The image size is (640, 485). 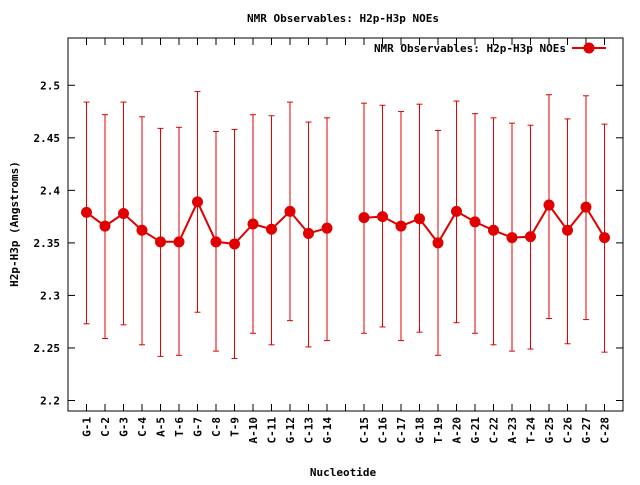 What do you see at coordinates (475, 430) in the screenshot?
I see `x-tick-label: G-21` at bounding box center [475, 430].